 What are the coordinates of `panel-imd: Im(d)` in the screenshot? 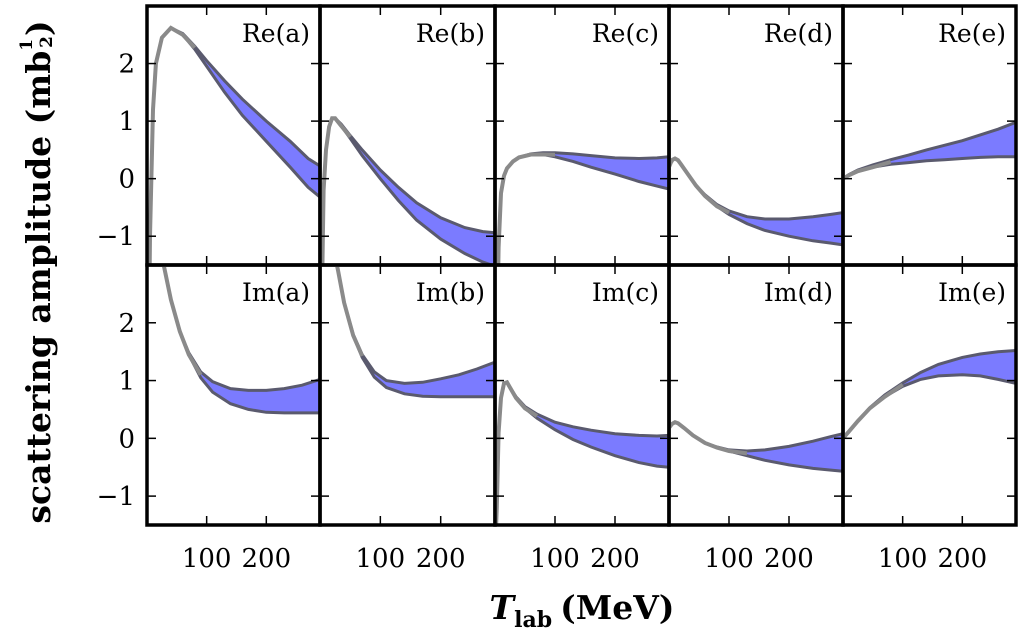 It's located at (756, 395).